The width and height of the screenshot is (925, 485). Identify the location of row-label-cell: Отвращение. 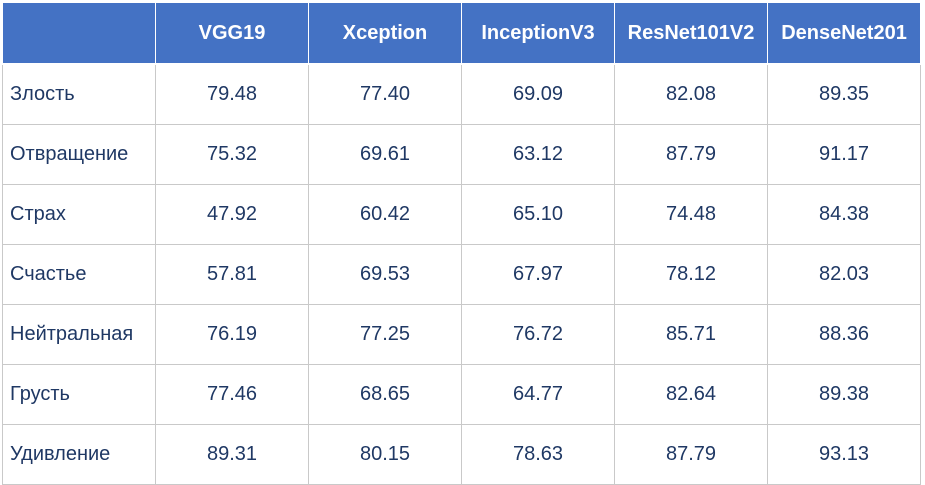
(79, 154).